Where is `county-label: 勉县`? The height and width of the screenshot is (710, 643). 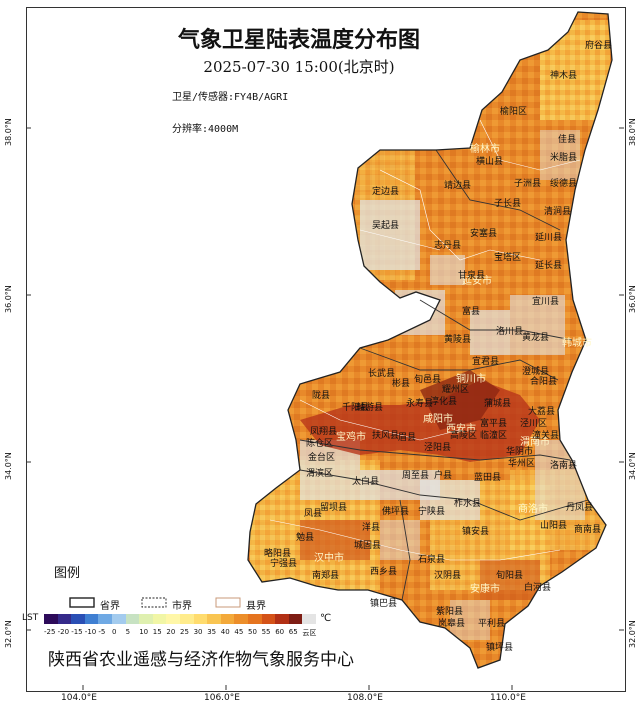
county-label: 勉县 is located at coordinates (305, 537).